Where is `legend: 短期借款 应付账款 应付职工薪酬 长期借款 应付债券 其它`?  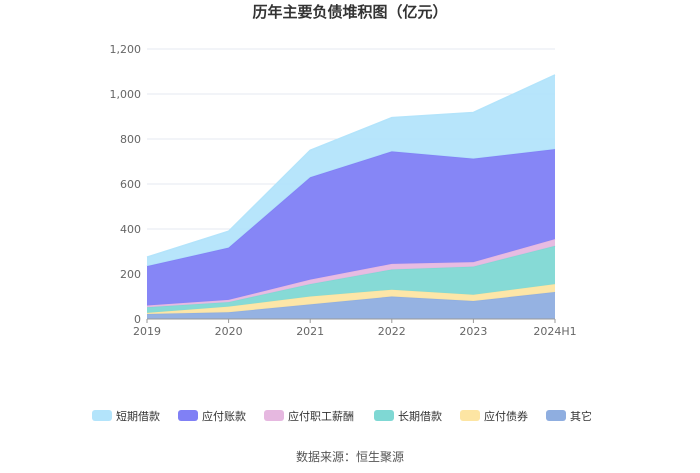
legend: 短期借款 应付账款 应付职工薪酬 长期借款 应付债券 其它 is located at coordinates (342, 416).